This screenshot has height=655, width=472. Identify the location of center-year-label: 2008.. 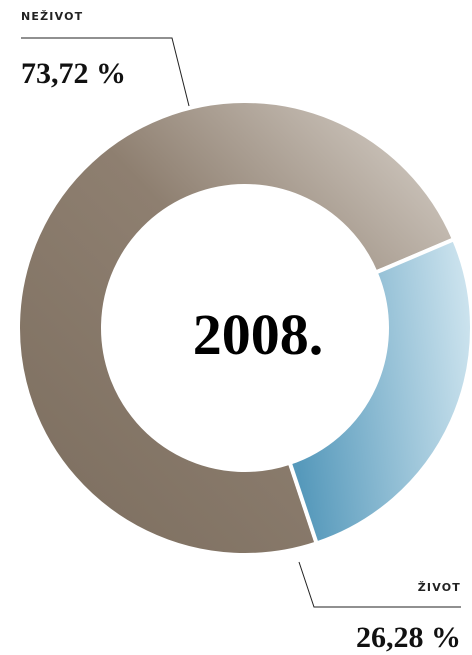
(258, 334).